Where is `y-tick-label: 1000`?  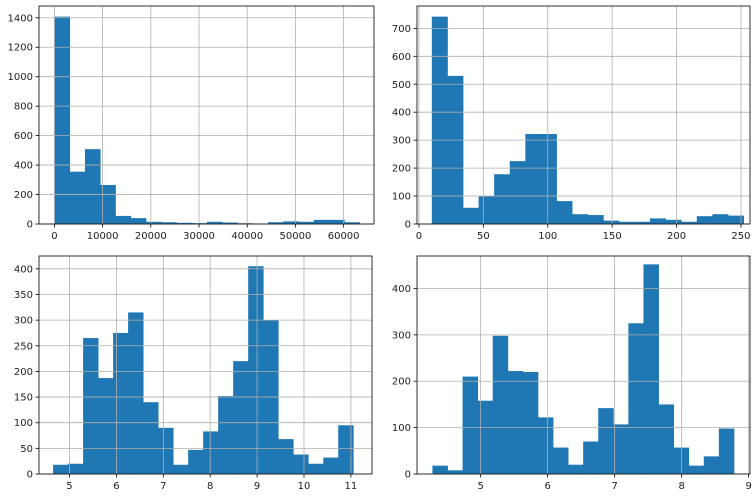 y-tick-label: 1000 is located at coordinates (20, 77).